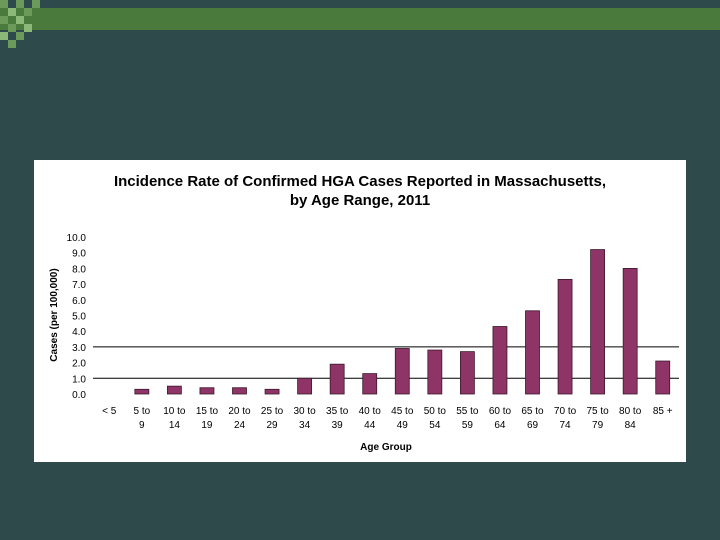 This screenshot has height=540, width=720. Describe the element at coordinates (435, 411) in the screenshot. I see `x-tick-label: 50 to` at that location.